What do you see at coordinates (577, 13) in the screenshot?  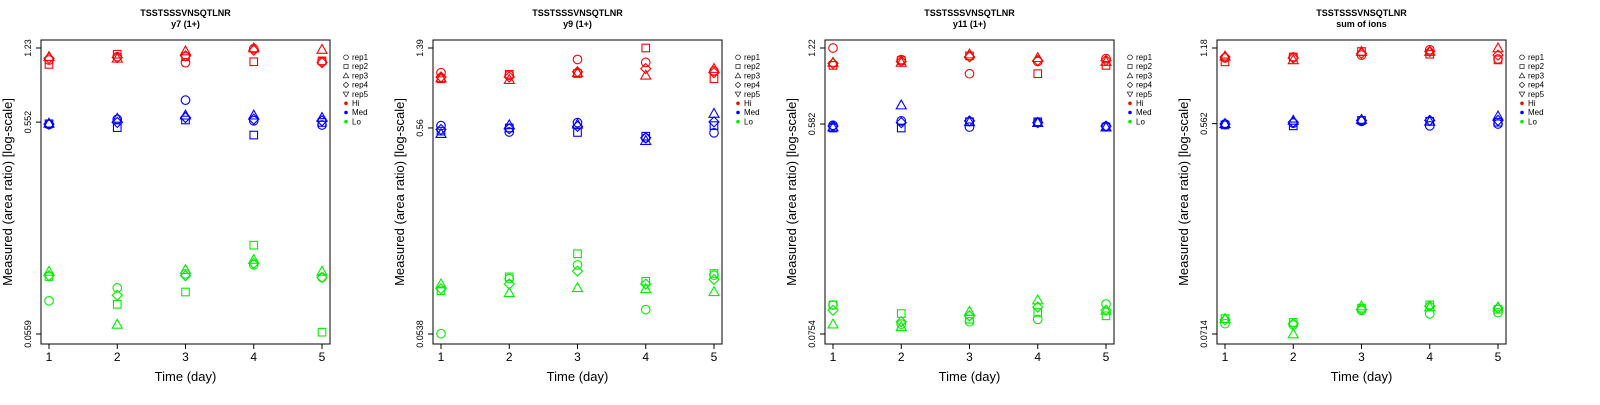 I see `chart-title: TSSTSSSVNSQTLNR` at bounding box center [577, 13].